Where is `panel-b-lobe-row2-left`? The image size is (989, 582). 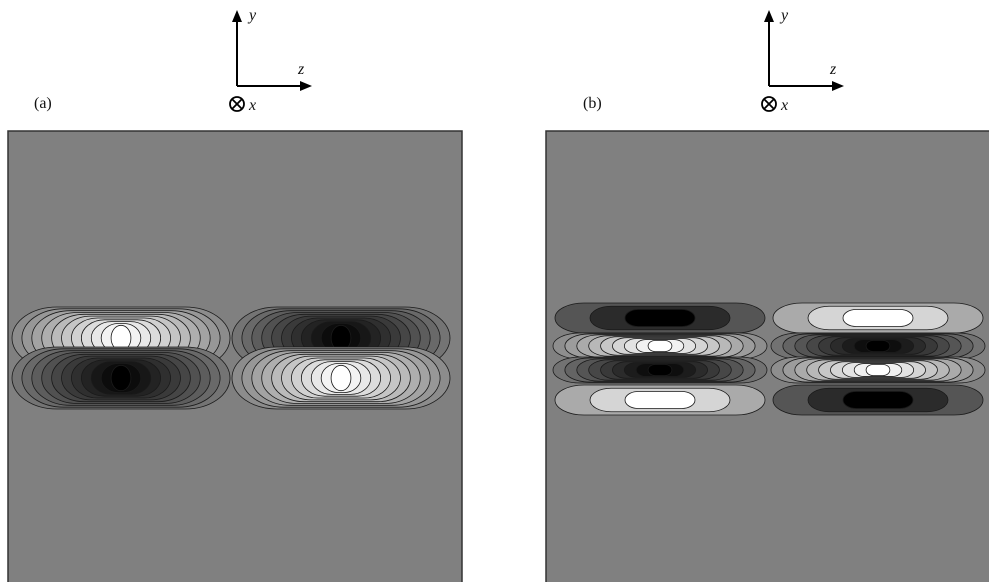 panel-b-lobe-row2-left is located at coordinates (660, 346).